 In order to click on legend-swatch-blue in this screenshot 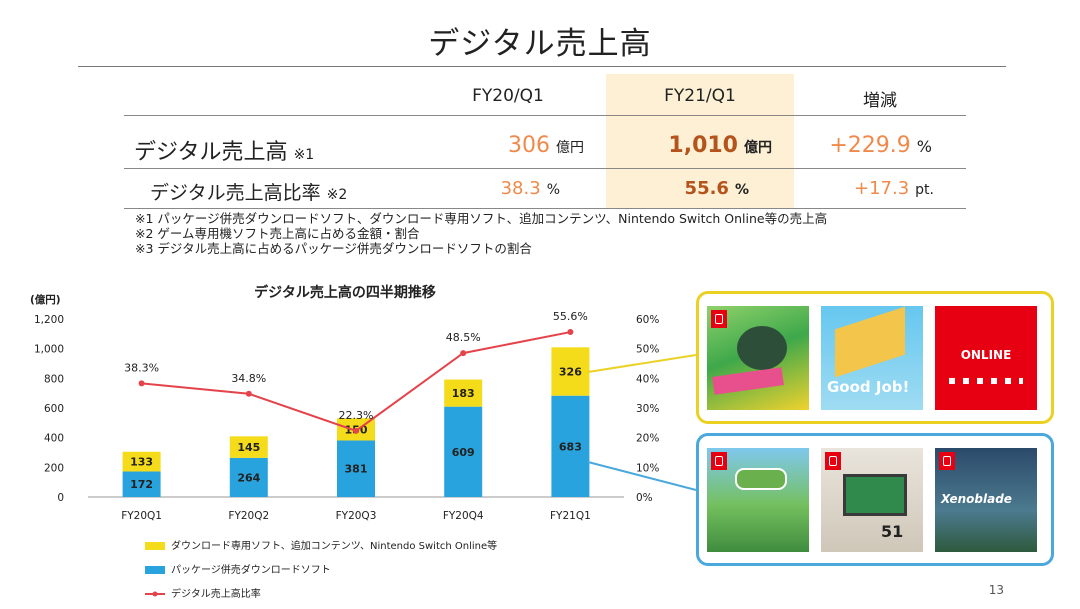, I will do `click(155, 570)`.